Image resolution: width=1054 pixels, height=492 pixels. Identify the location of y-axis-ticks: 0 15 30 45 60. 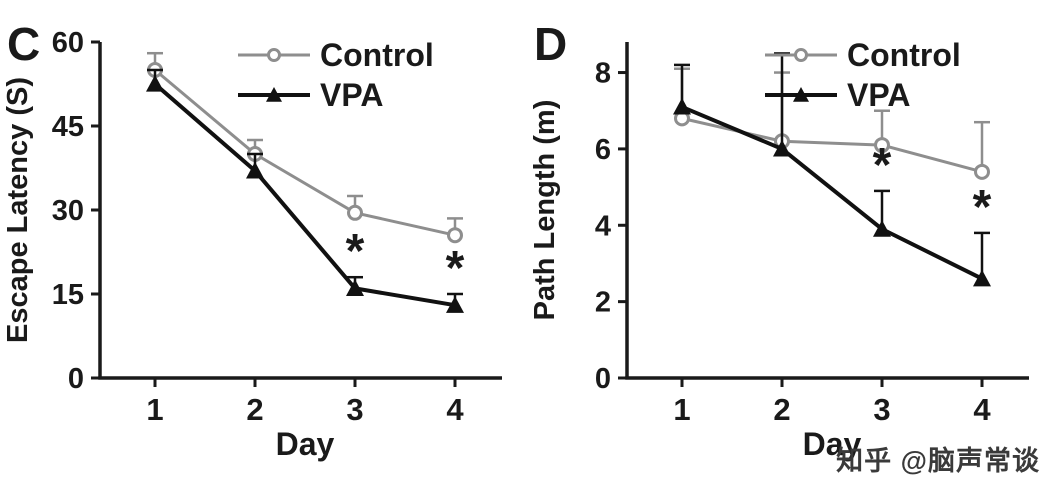
(76, 211).